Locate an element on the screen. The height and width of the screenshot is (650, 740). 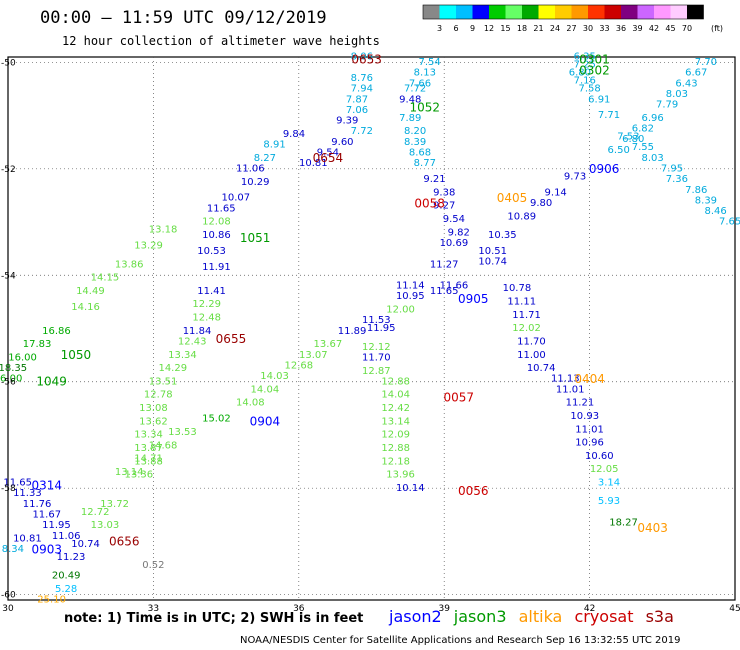
wave-height-value: 8.68 is located at coordinates (420, 152).